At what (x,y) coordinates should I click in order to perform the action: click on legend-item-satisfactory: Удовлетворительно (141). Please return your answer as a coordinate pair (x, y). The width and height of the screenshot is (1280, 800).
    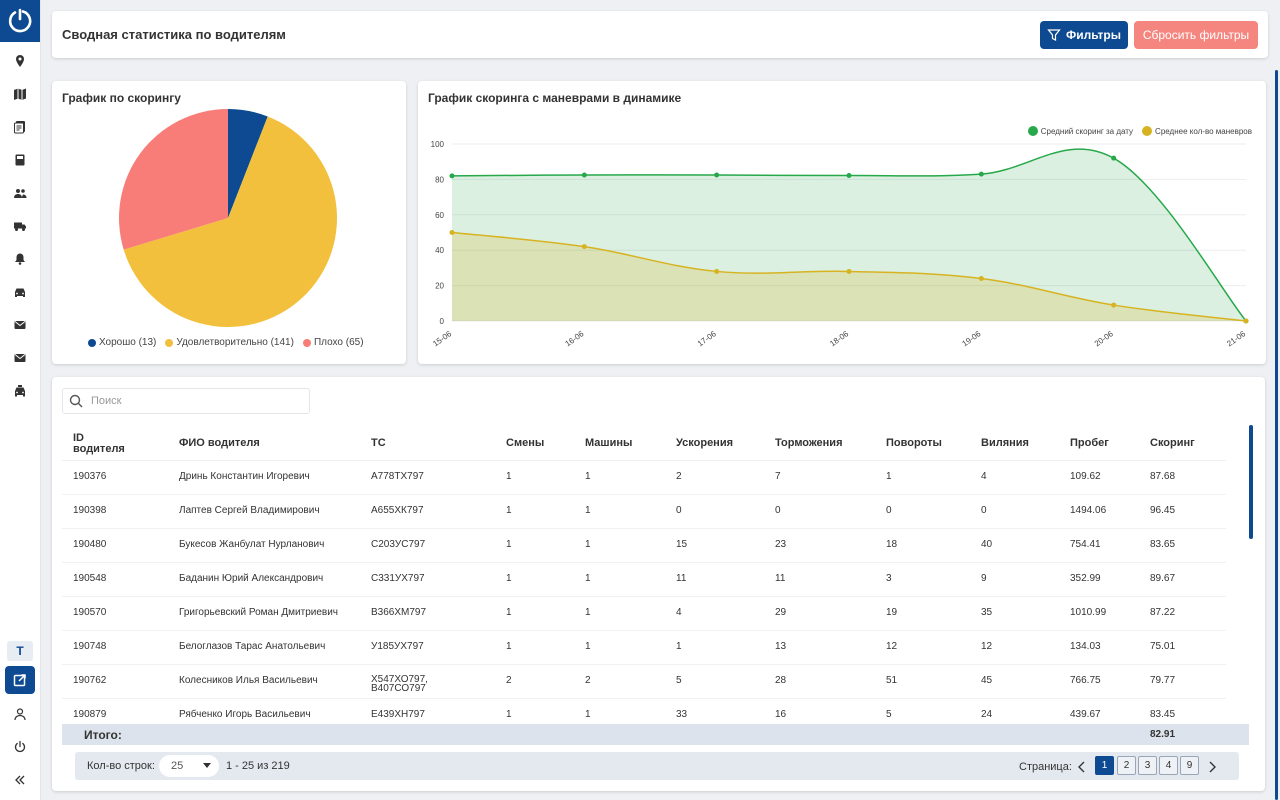
    Looking at the image, I should click on (229, 342).